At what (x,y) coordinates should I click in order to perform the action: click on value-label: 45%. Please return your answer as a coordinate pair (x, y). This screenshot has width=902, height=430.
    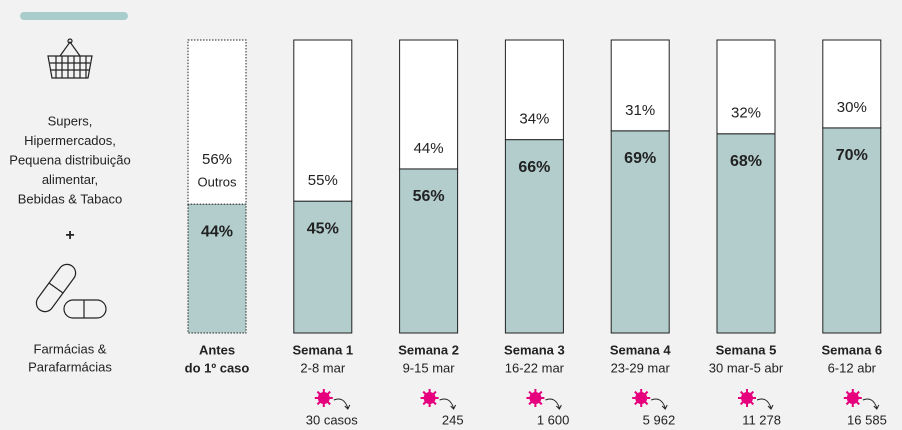
    Looking at the image, I should click on (323, 228).